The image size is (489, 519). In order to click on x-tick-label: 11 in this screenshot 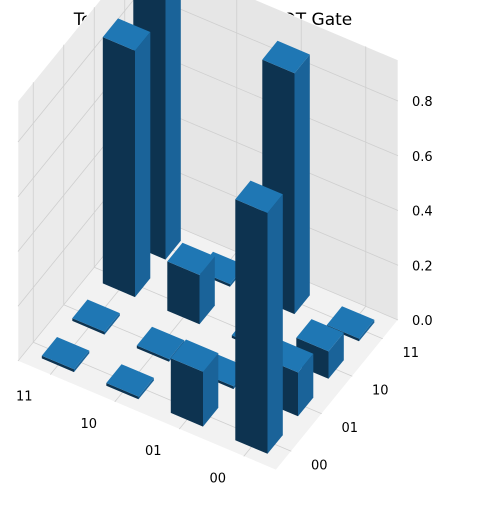, I will do `click(24, 397)`.